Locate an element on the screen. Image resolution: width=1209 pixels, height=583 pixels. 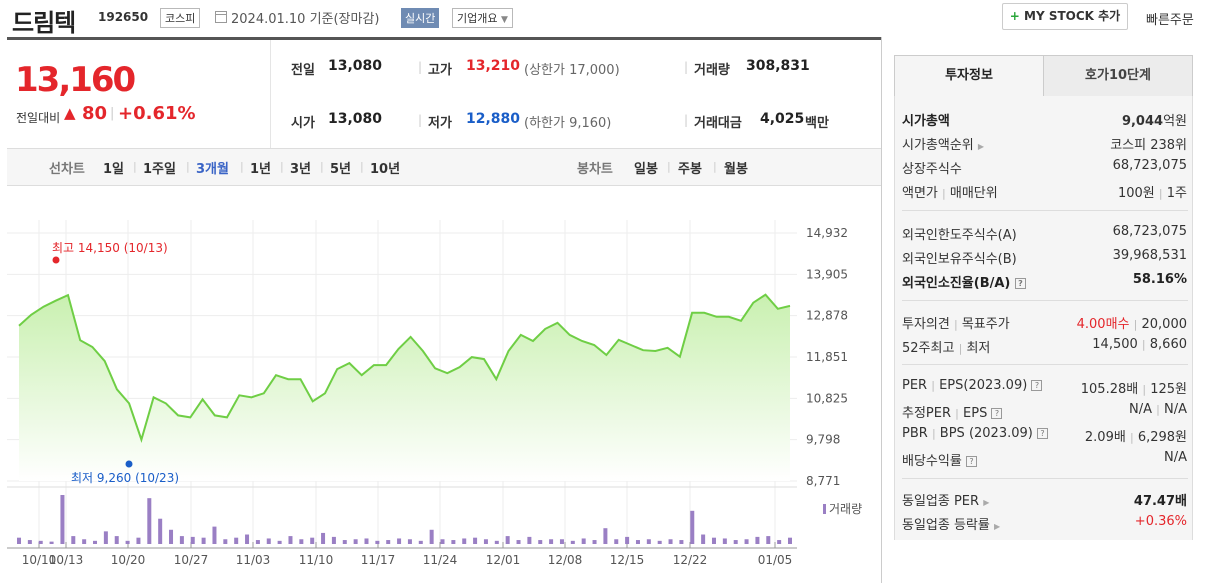
tab-daily: 일봉 is located at coordinates (646, 169).